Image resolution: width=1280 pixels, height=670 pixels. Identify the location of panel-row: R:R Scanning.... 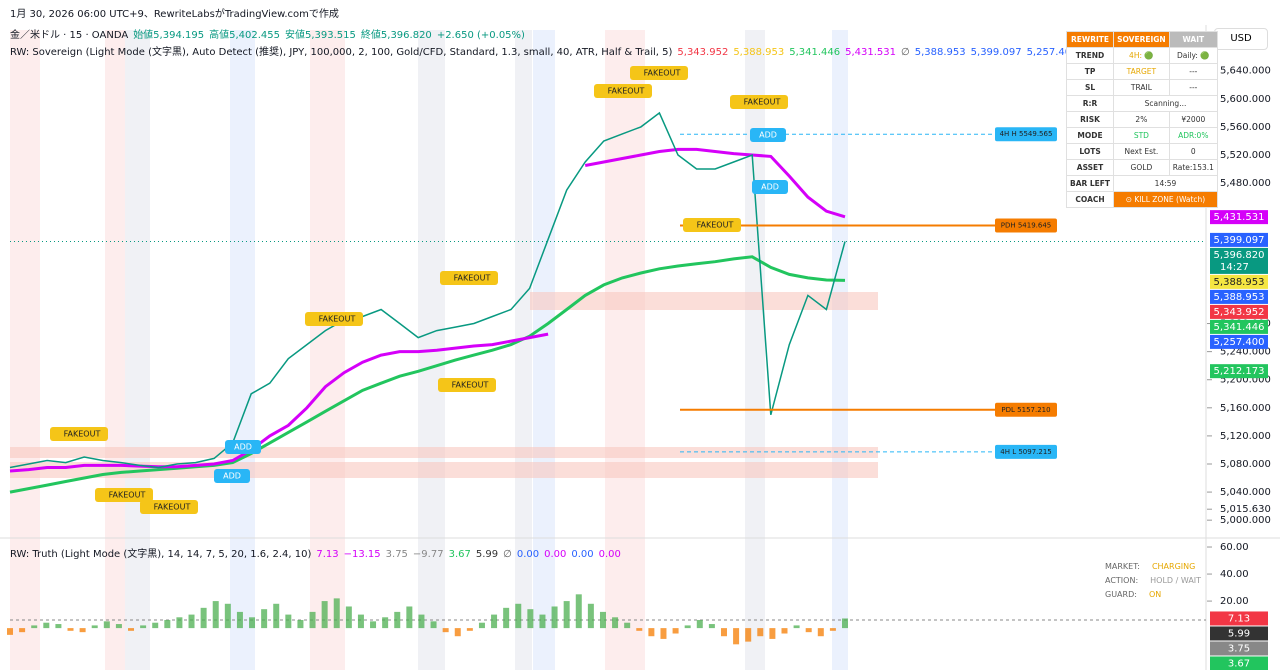
(1141, 103).